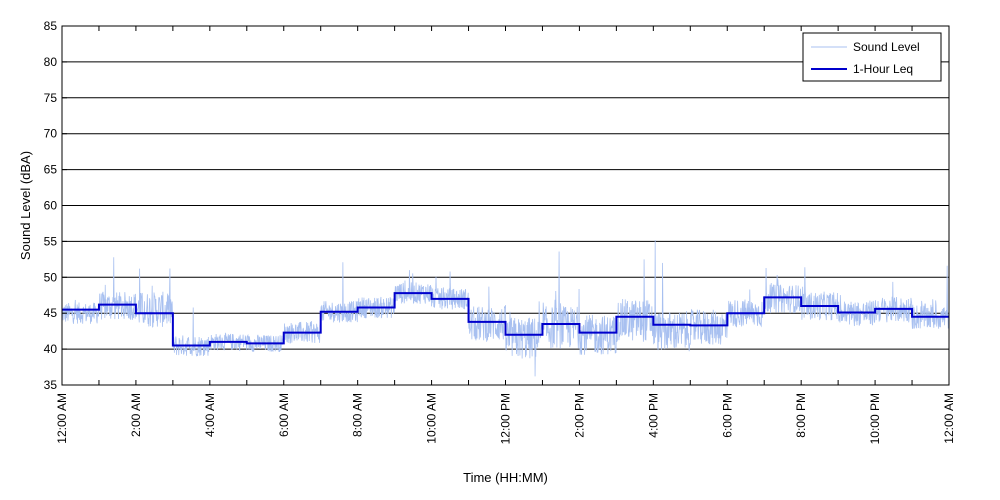 This screenshot has height=500, width=1000. Describe the element at coordinates (432, 418) in the screenshot. I see `x-tick-label: 10:00 AM` at that location.